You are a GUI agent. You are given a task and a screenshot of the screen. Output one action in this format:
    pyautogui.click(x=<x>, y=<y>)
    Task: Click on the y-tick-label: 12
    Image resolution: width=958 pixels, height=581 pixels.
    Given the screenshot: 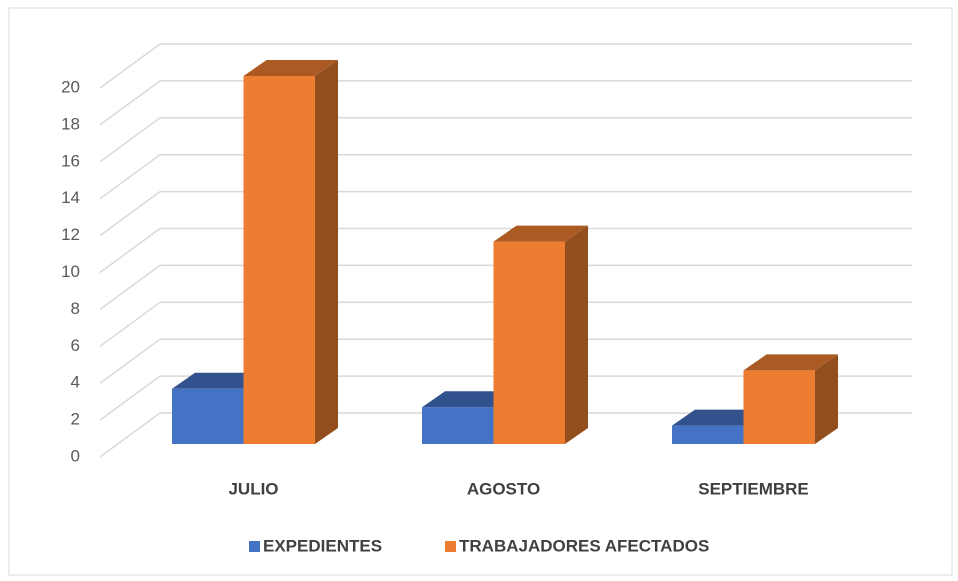 What is the action you would take?
    pyautogui.click(x=70, y=234)
    